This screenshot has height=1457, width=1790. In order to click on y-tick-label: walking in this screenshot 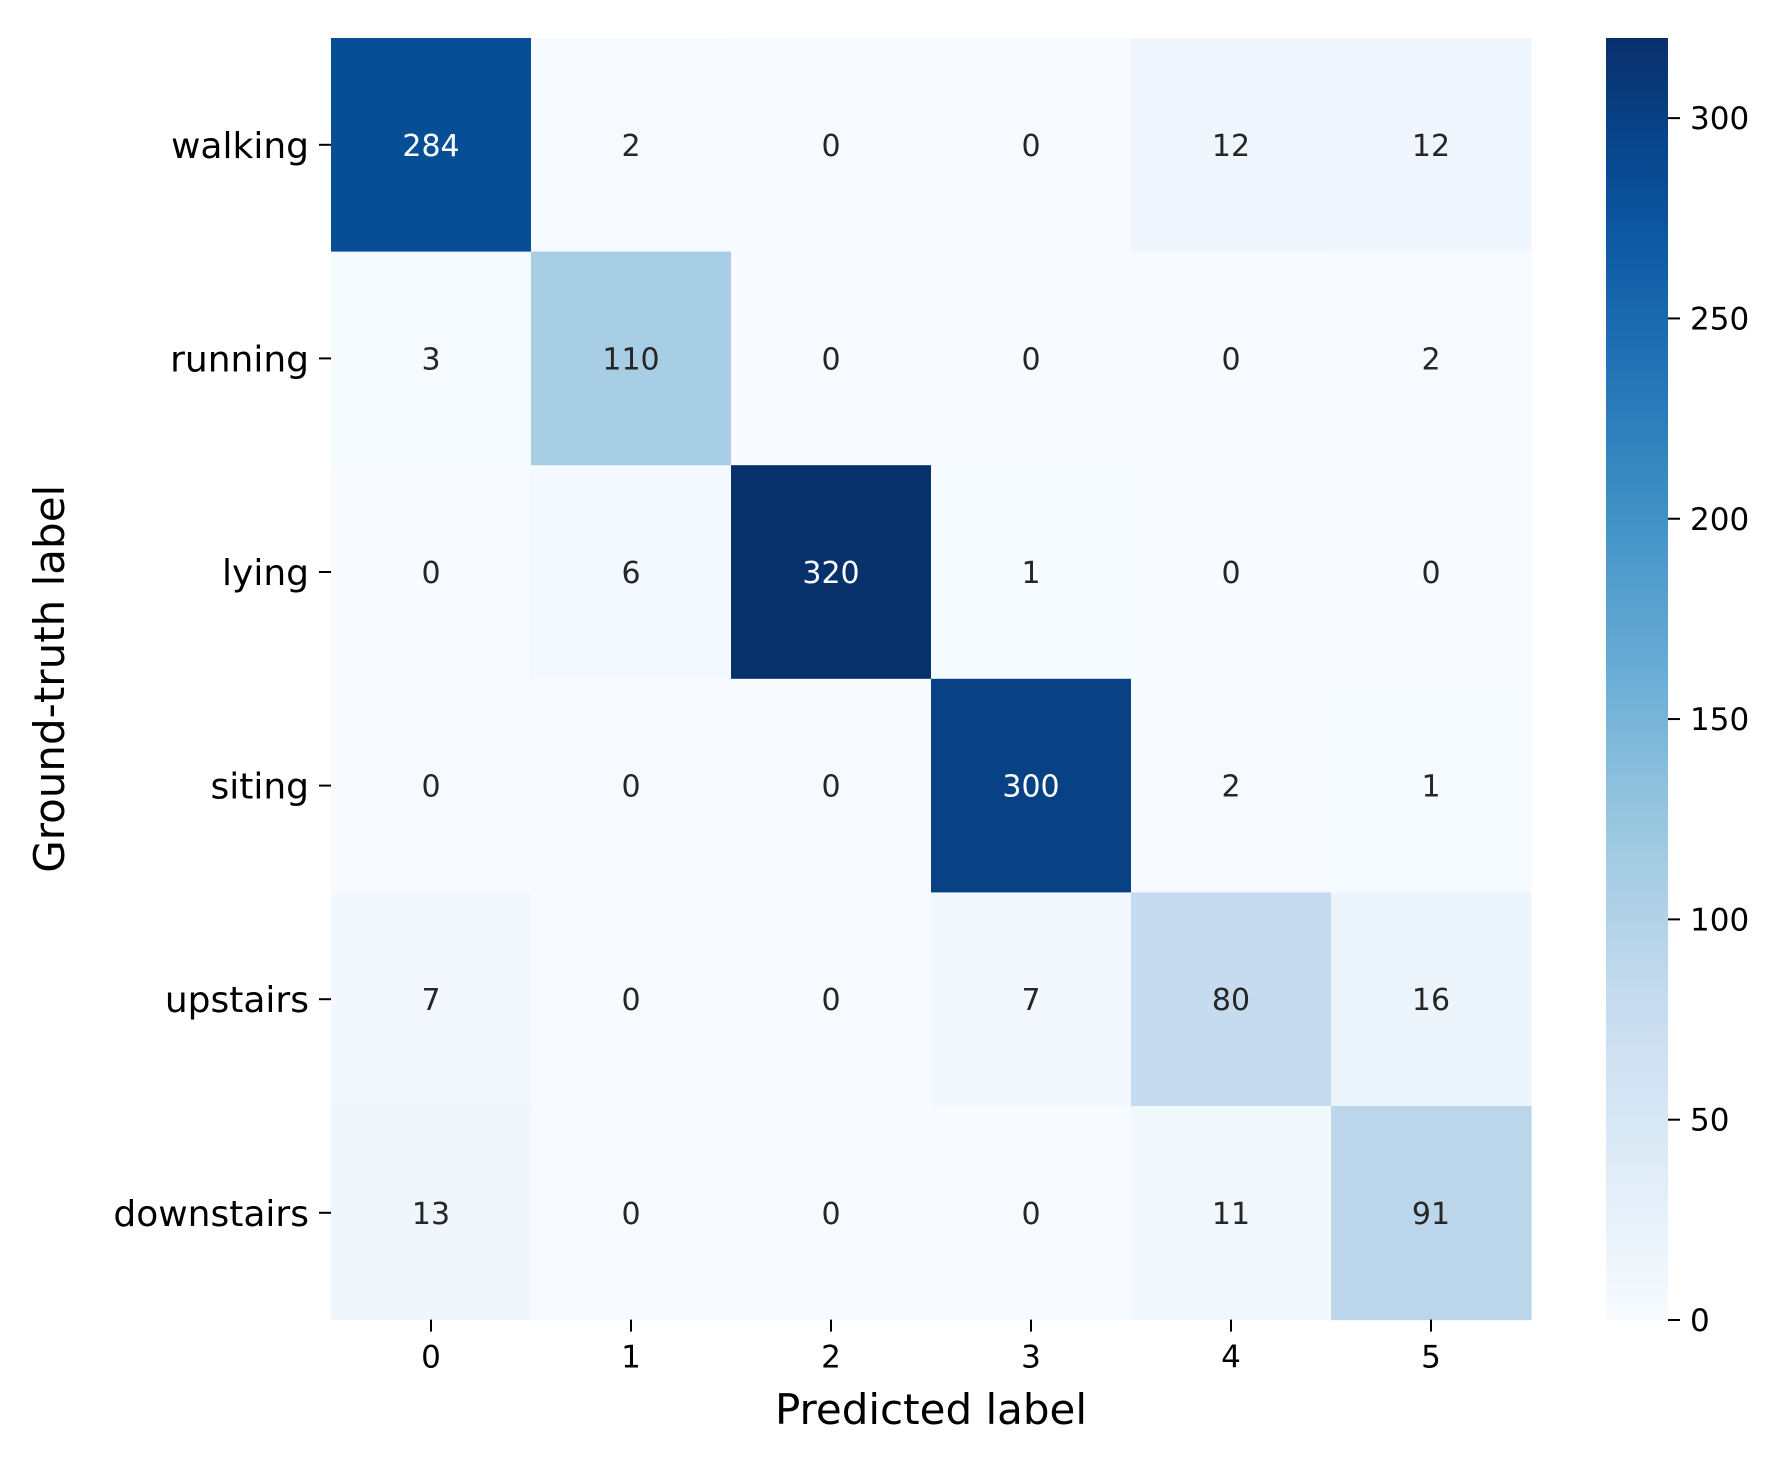, I will do `click(240, 146)`.